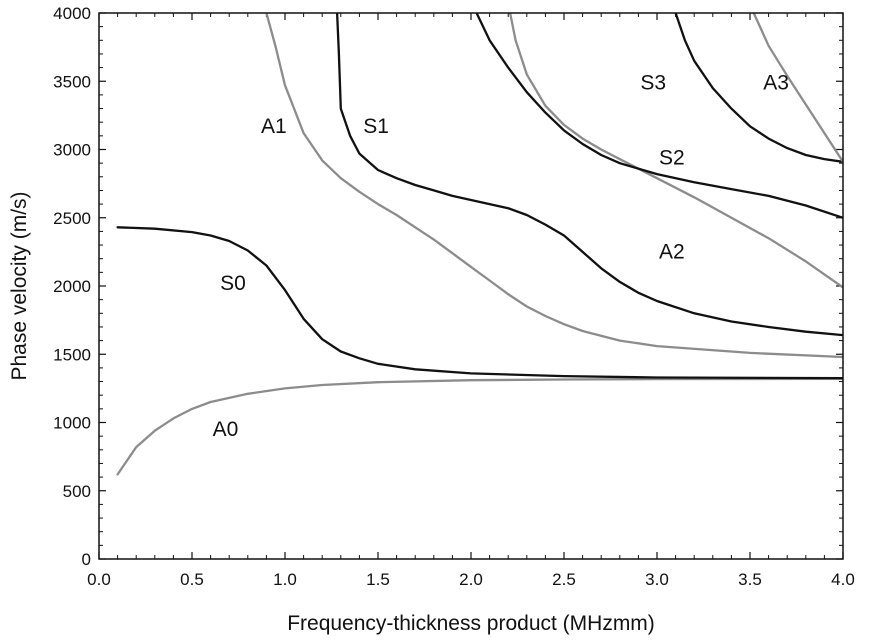  I want to click on y-tick-label: 500, so click(77, 491).